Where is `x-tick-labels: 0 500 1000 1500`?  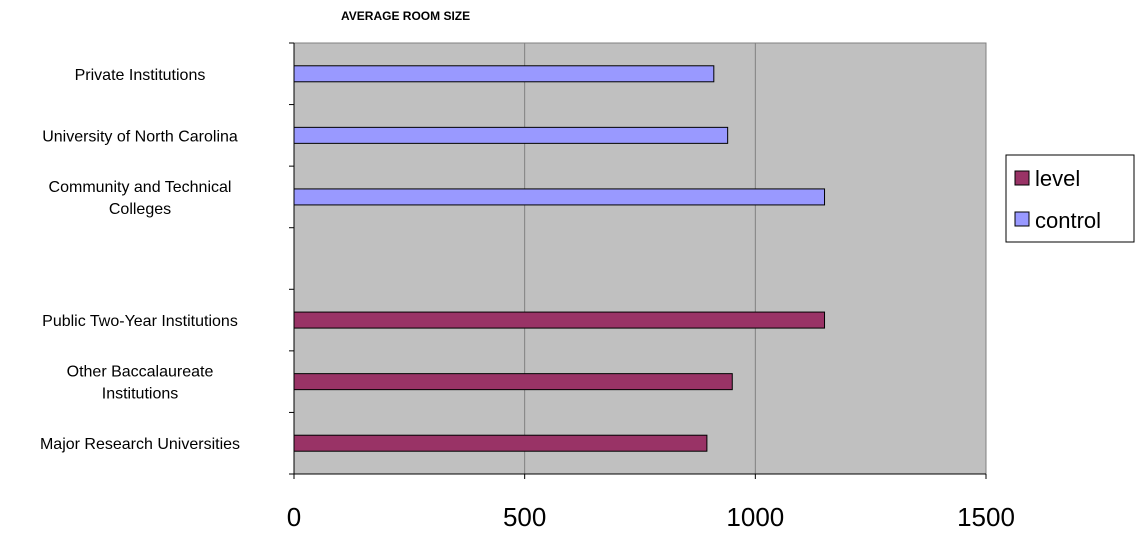
x-tick-labels: 0 500 1000 1500 is located at coordinates (651, 517).